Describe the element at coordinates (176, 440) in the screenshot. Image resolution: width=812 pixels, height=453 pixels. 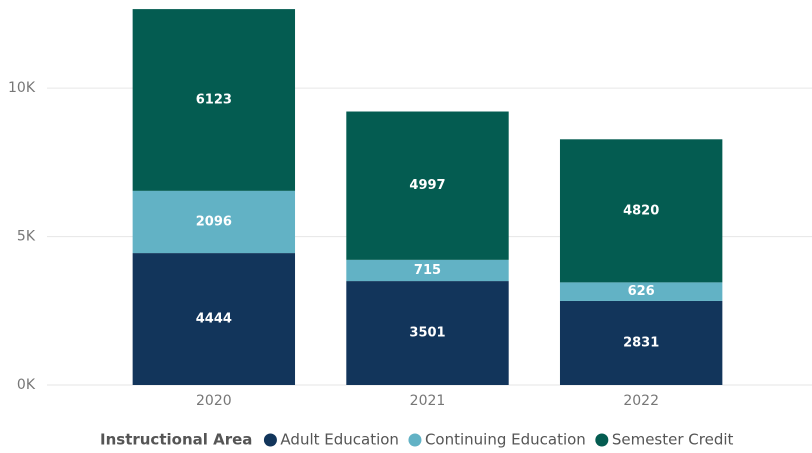
I see `legend-title: Instructional Area` at that location.